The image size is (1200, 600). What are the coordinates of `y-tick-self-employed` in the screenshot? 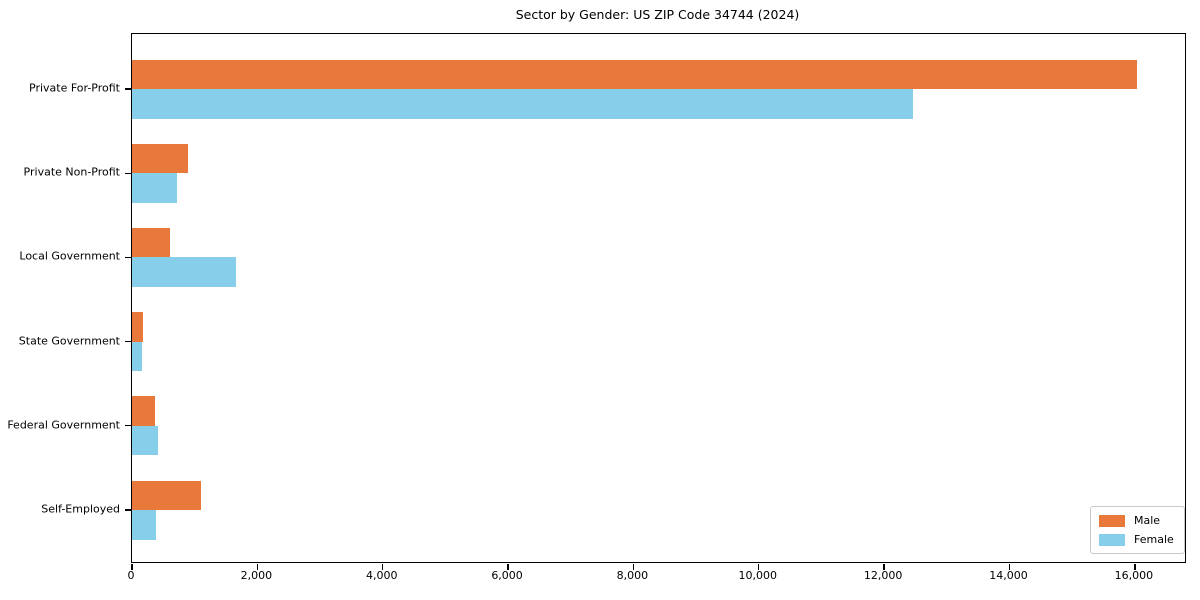 It's located at (128, 510).